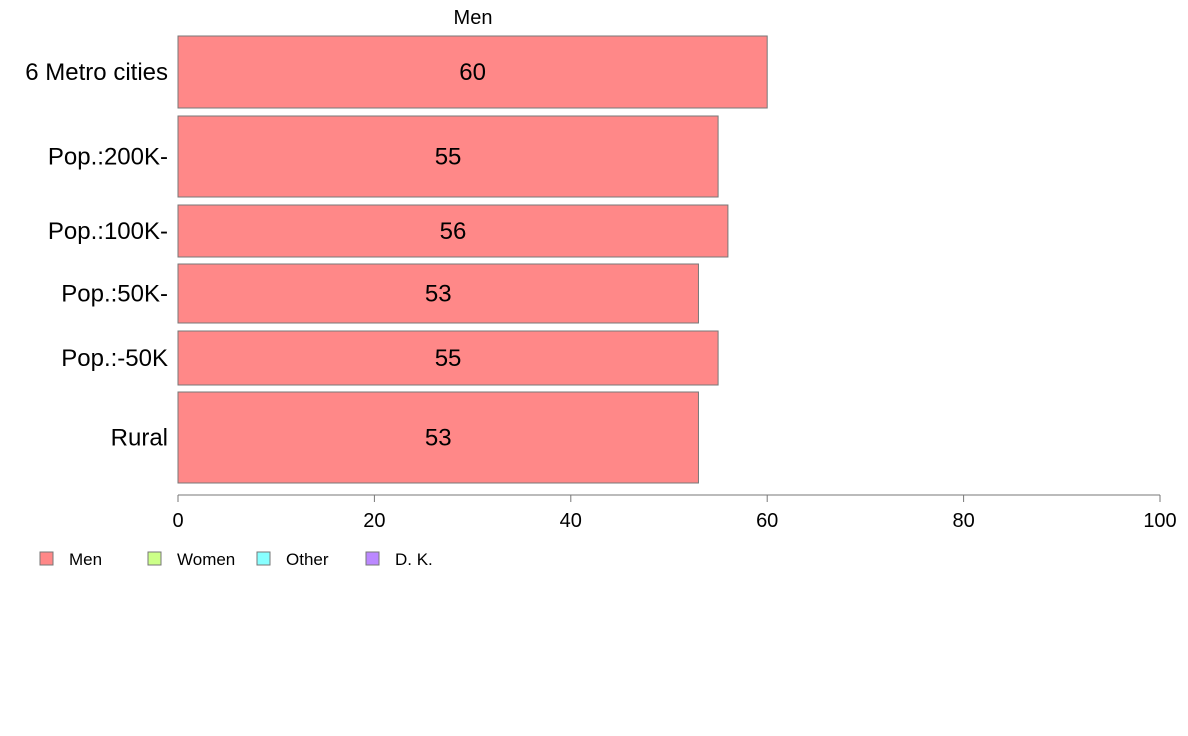 This screenshot has height=736, width=1188. I want to click on x-tick-label: 20, so click(374, 521).